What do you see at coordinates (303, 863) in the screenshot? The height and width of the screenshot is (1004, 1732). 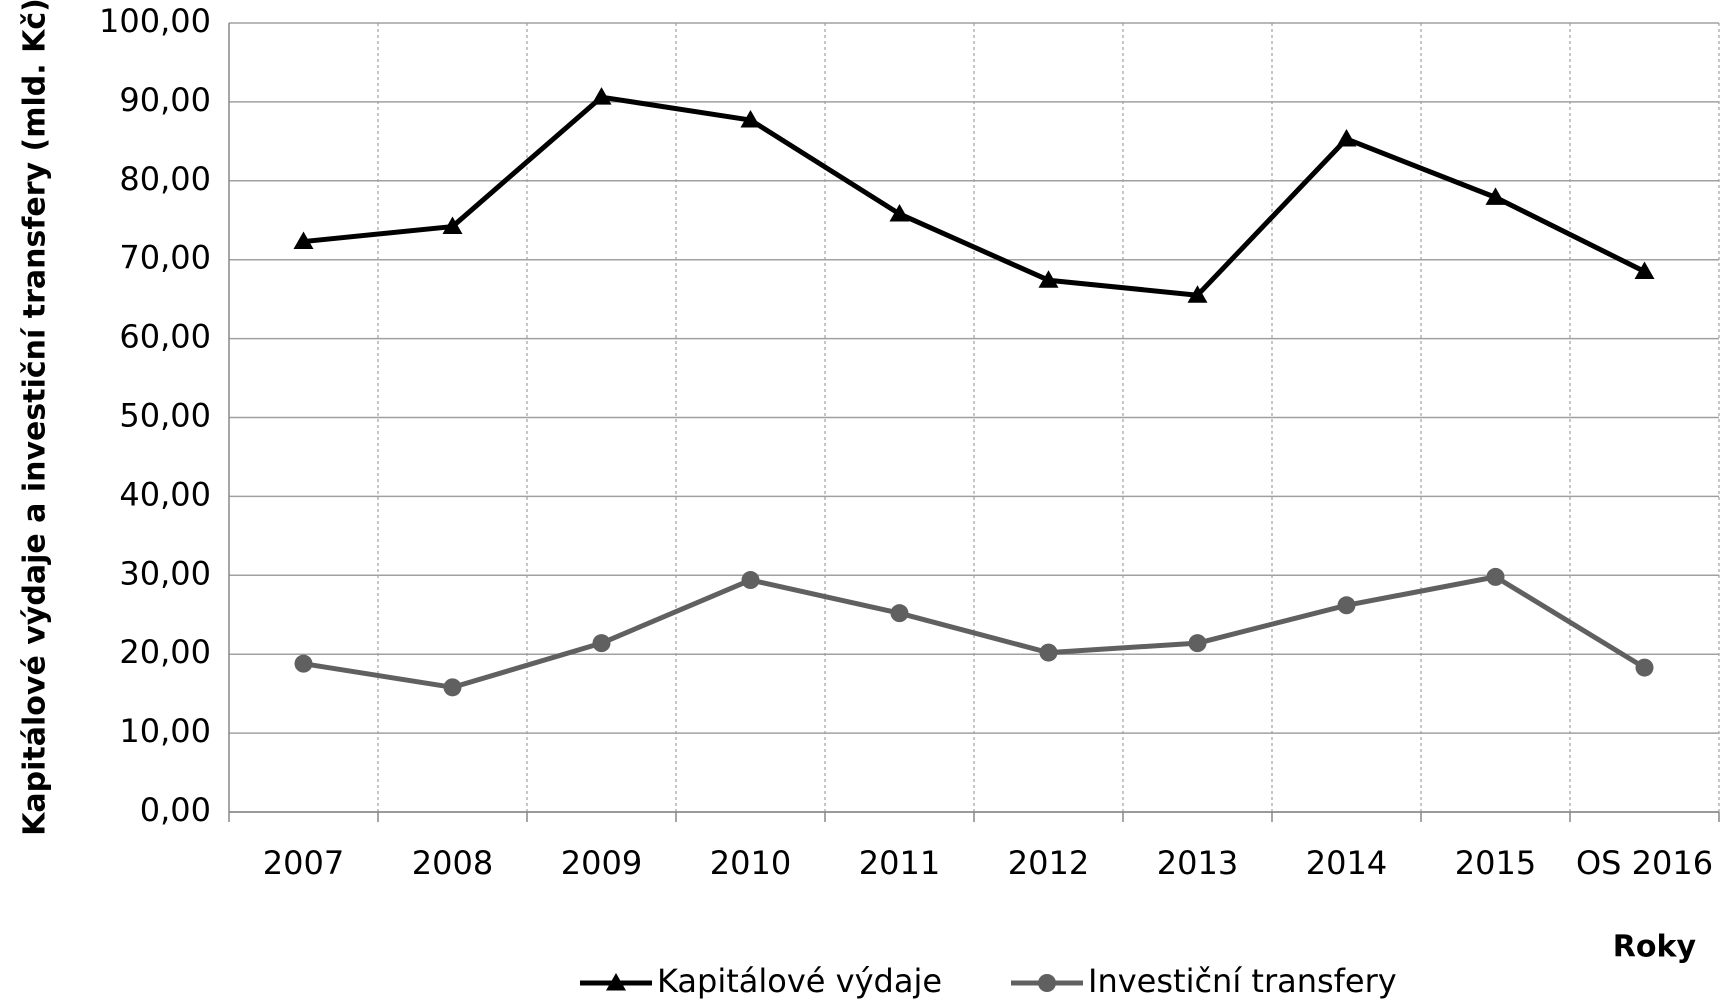 I see `x-tick-label: 2007` at bounding box center [303, 863].